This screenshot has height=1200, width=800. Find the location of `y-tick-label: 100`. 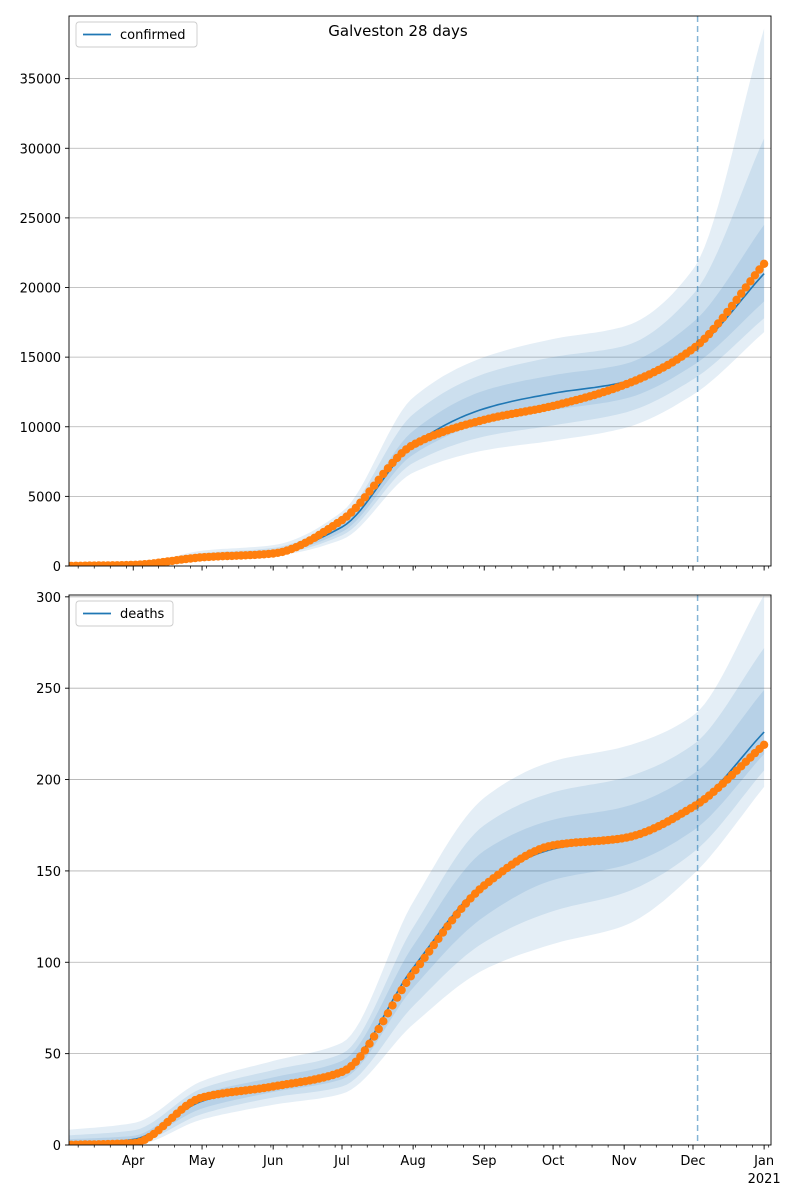

y-tick-label: 100 is located at coordinates (48, 963).